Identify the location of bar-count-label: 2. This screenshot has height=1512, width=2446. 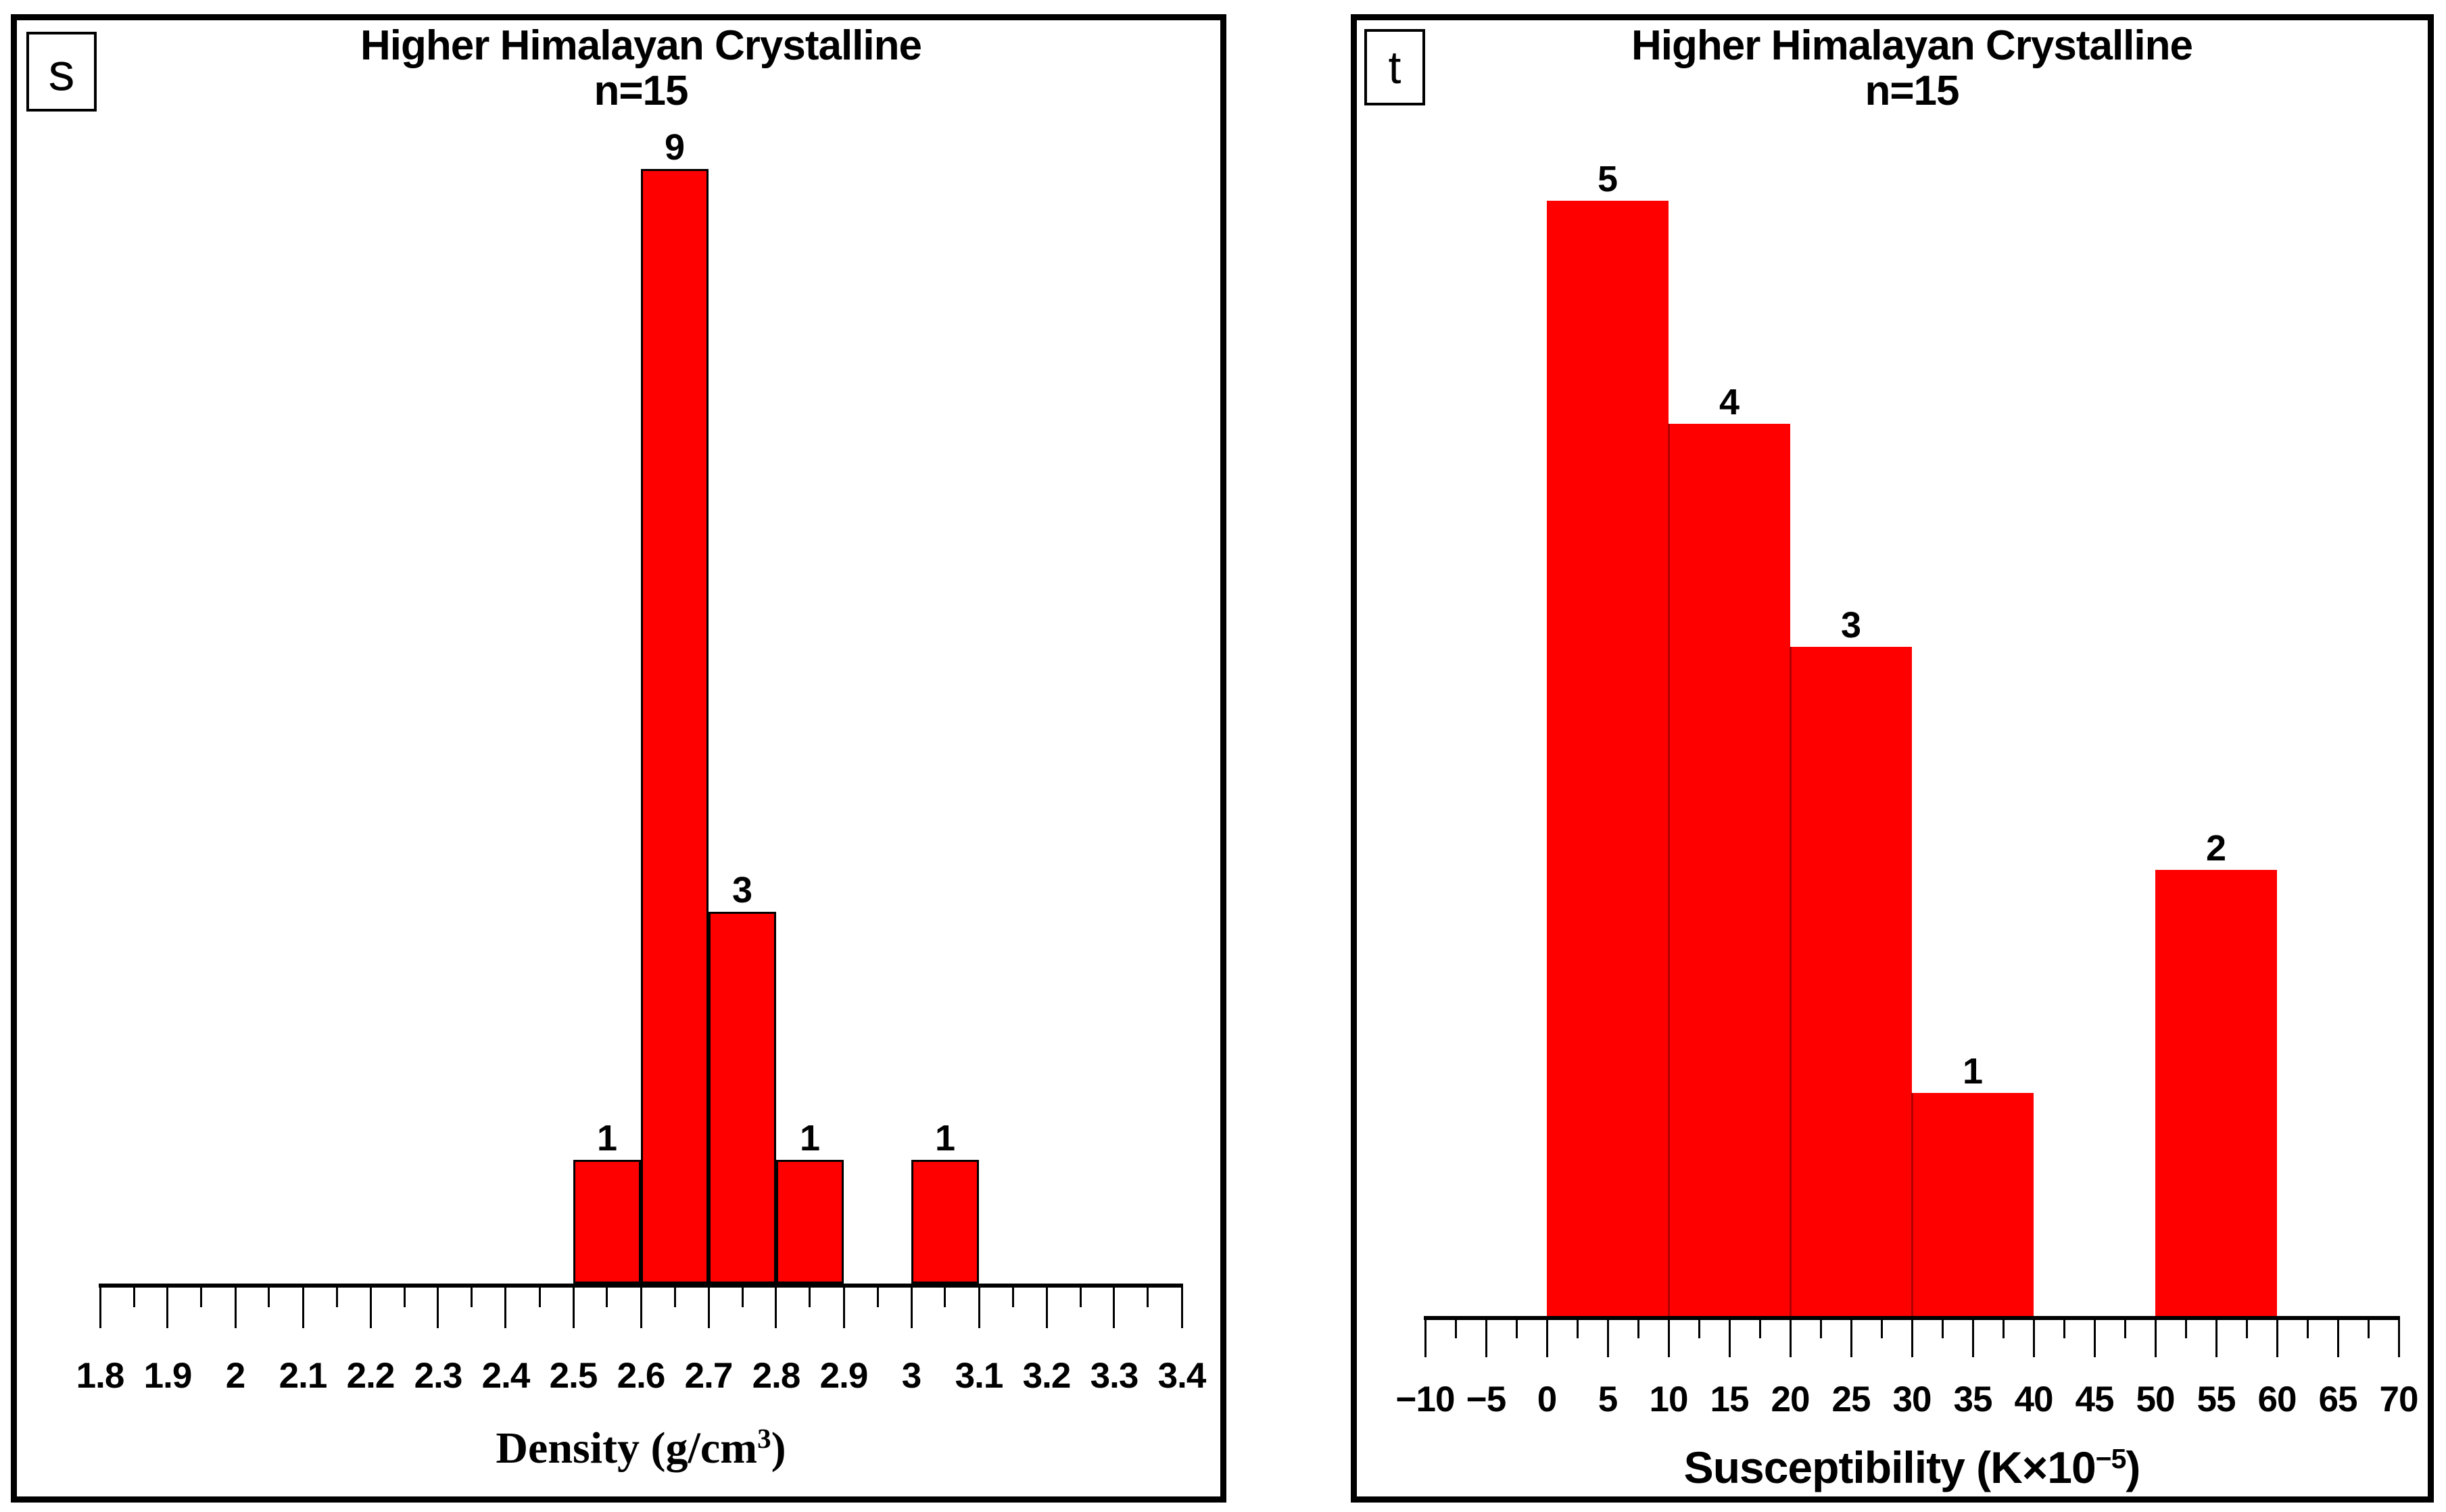
(2216, 848).